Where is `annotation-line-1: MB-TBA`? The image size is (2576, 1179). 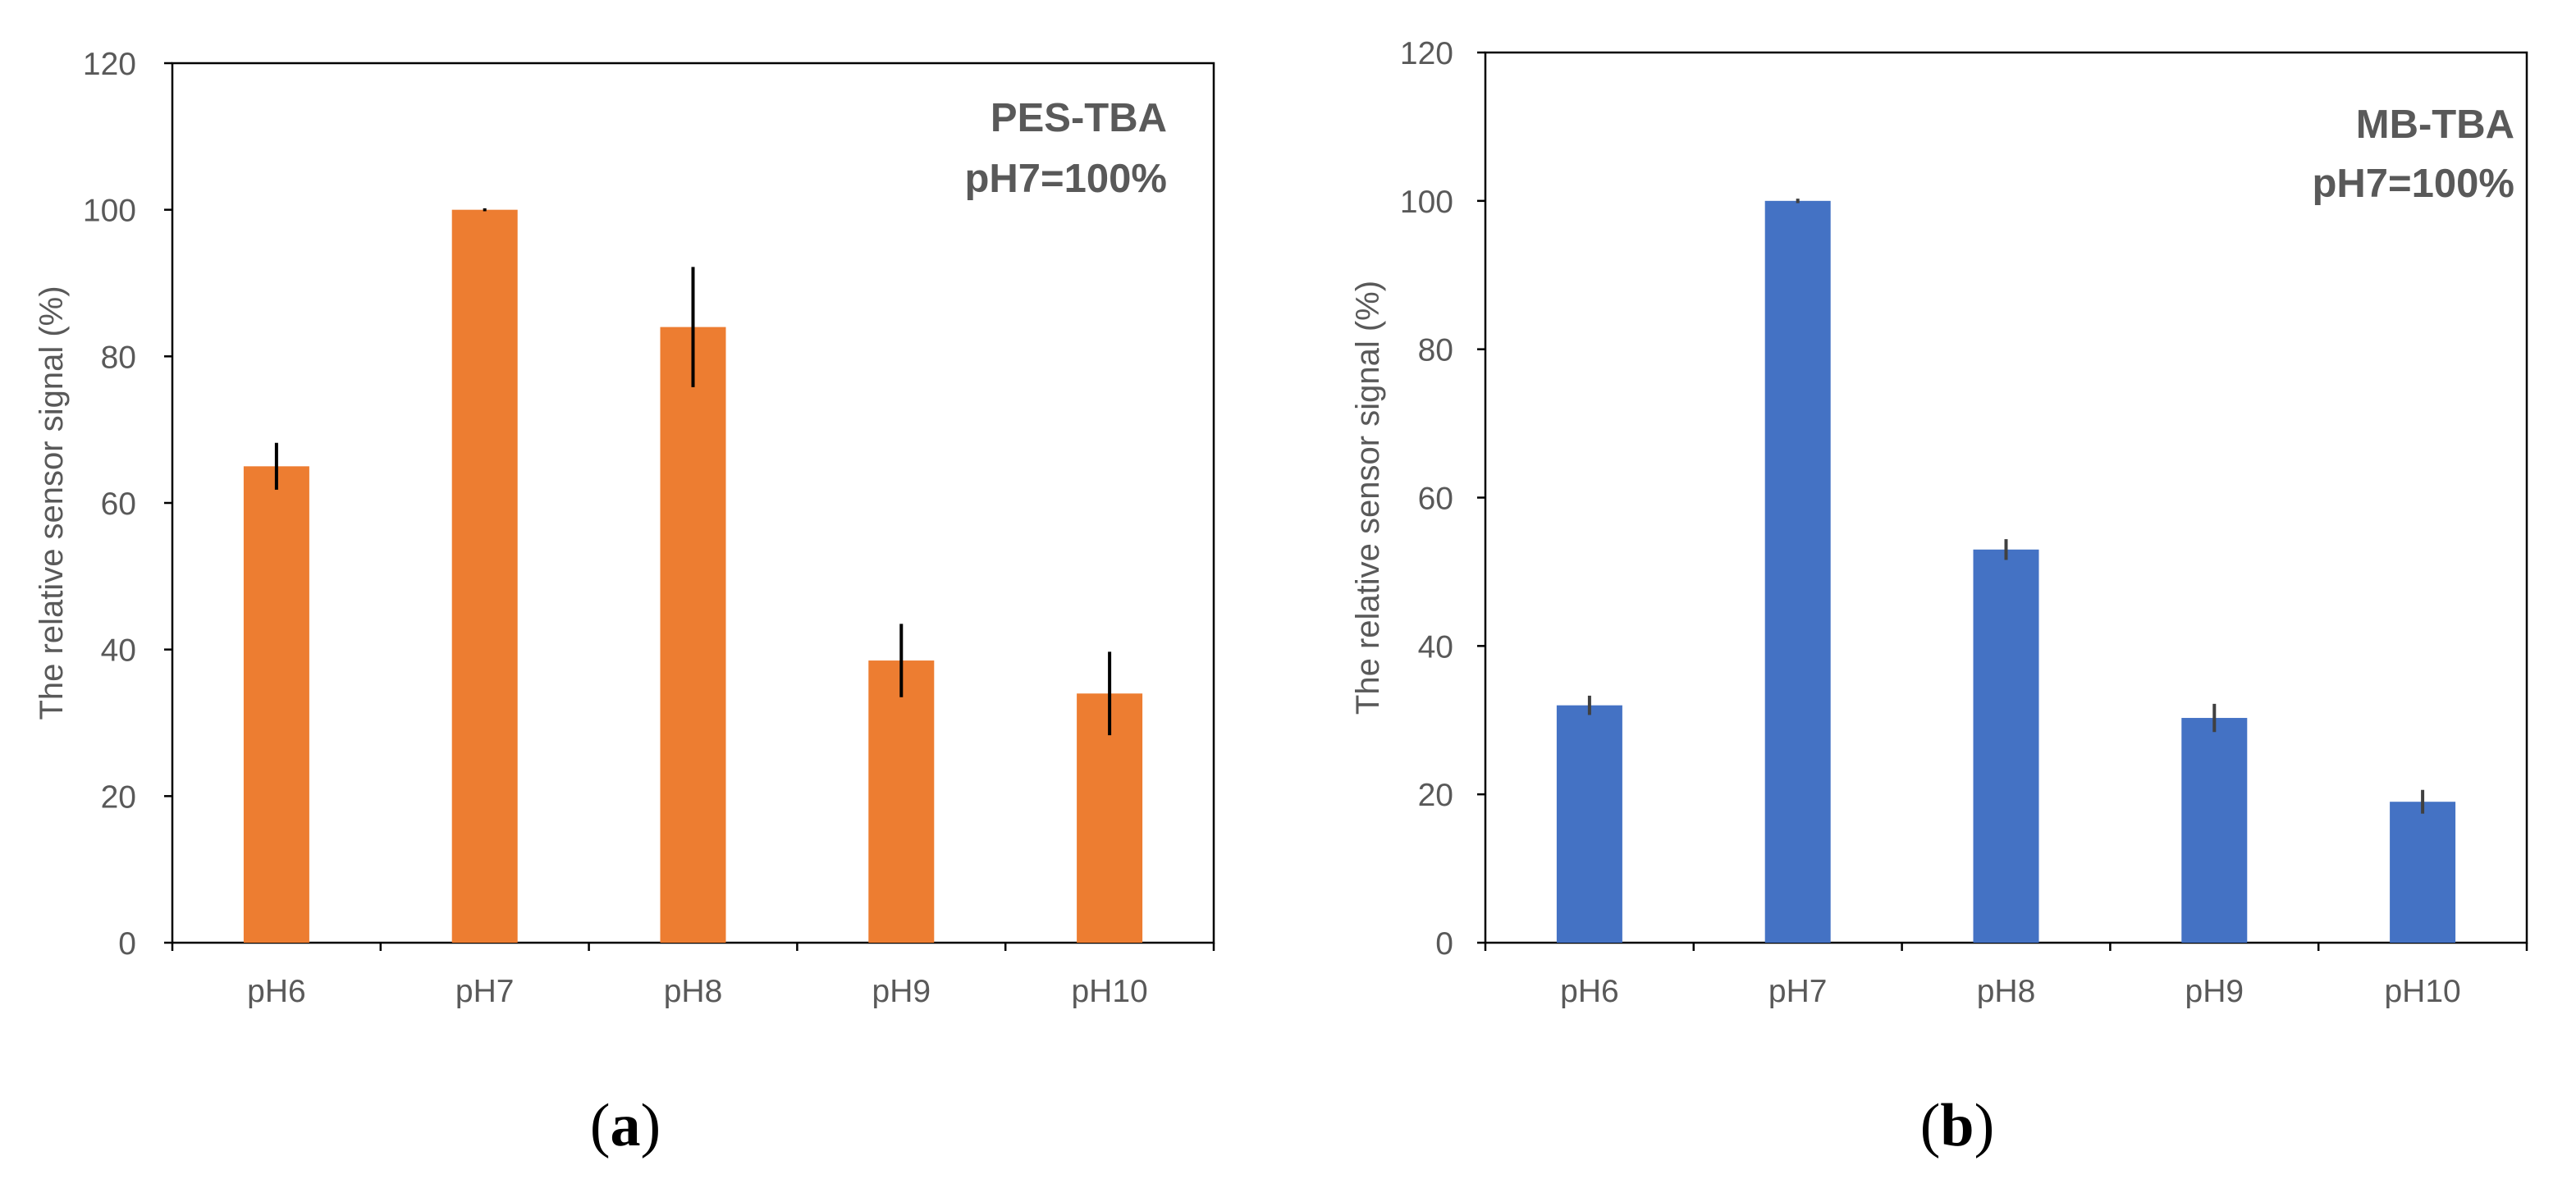
annotation-line-1: MB-TBA is located at coordinates (2435, 125).